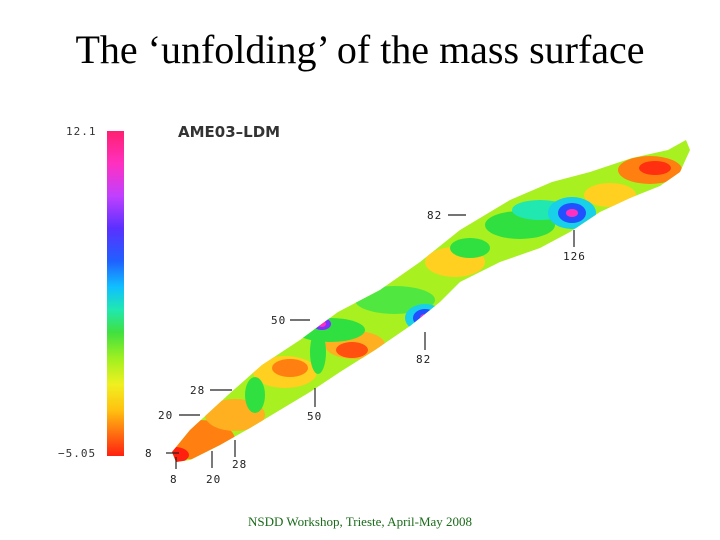 The height and width of the screenshot is (540, 720). What do you see at coordinates (149, 453) in the screenshot?
I see `magic-label-left-8: 8` at bounding box center [149, 453].